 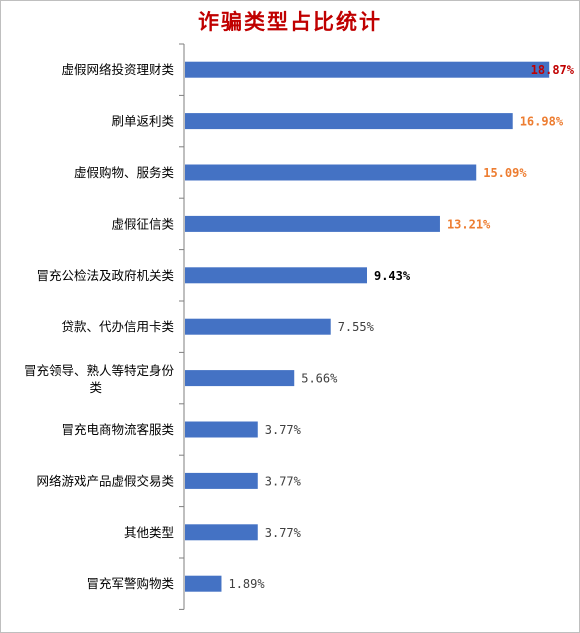 I want to click on category-label: 虚假购物、服务类, so click(x=124, y=172).